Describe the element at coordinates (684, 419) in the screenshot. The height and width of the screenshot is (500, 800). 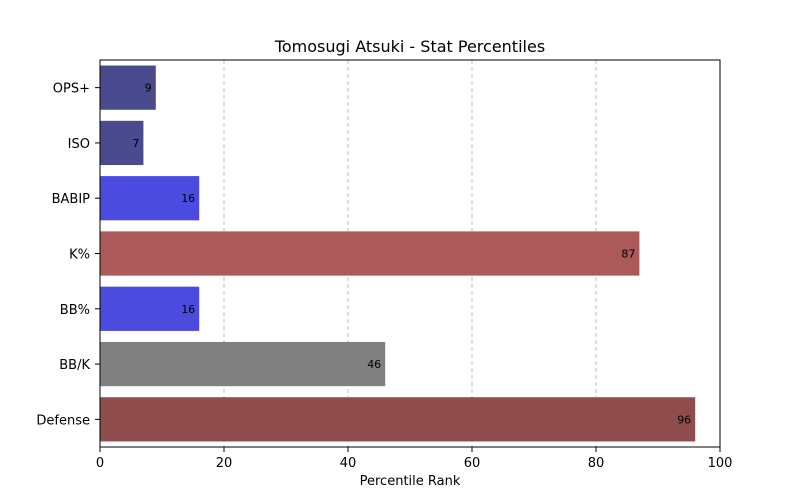
I see `bar-value-label: 96` at that location.